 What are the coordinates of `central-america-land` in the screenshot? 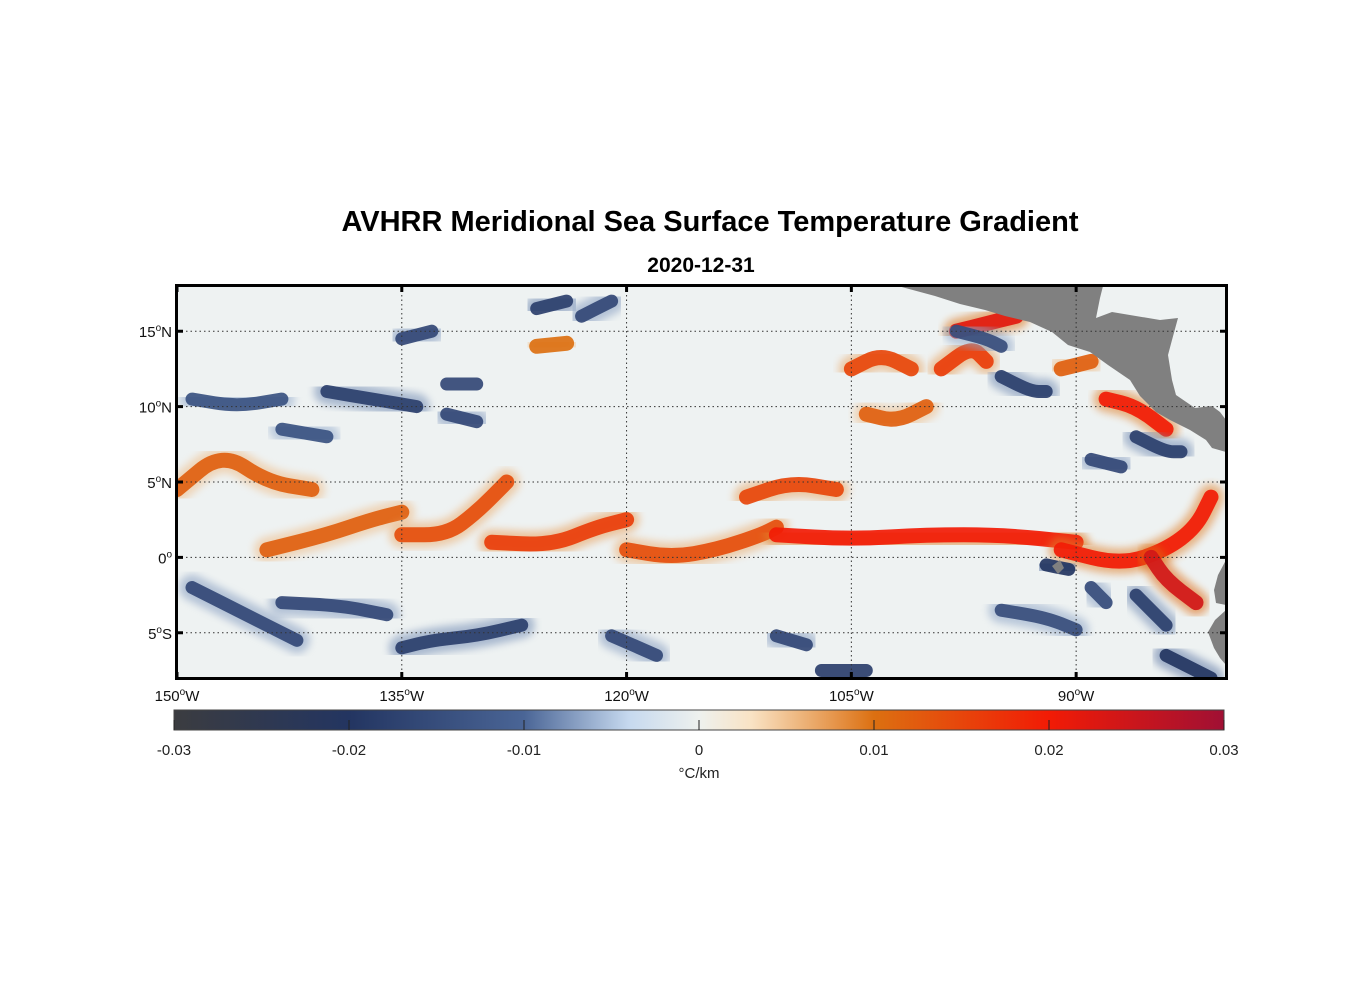 It's located at (1062, 369).